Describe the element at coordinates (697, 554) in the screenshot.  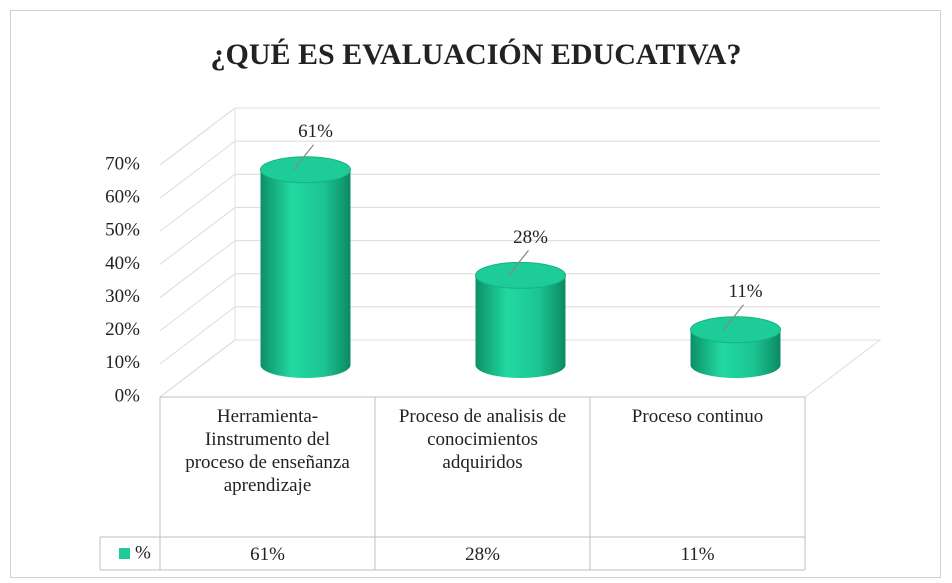
I see `table-value: 11%` at that location.